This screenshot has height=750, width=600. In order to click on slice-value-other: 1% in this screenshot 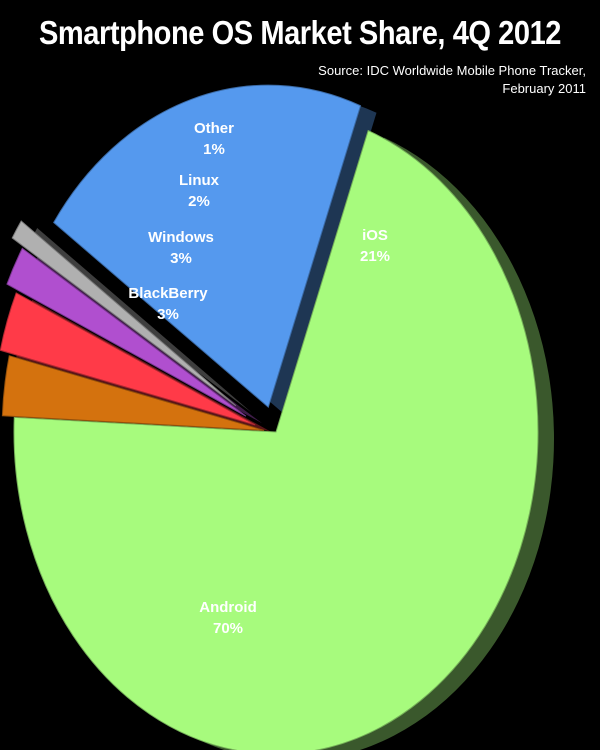, I will do `click(214, 149)`.